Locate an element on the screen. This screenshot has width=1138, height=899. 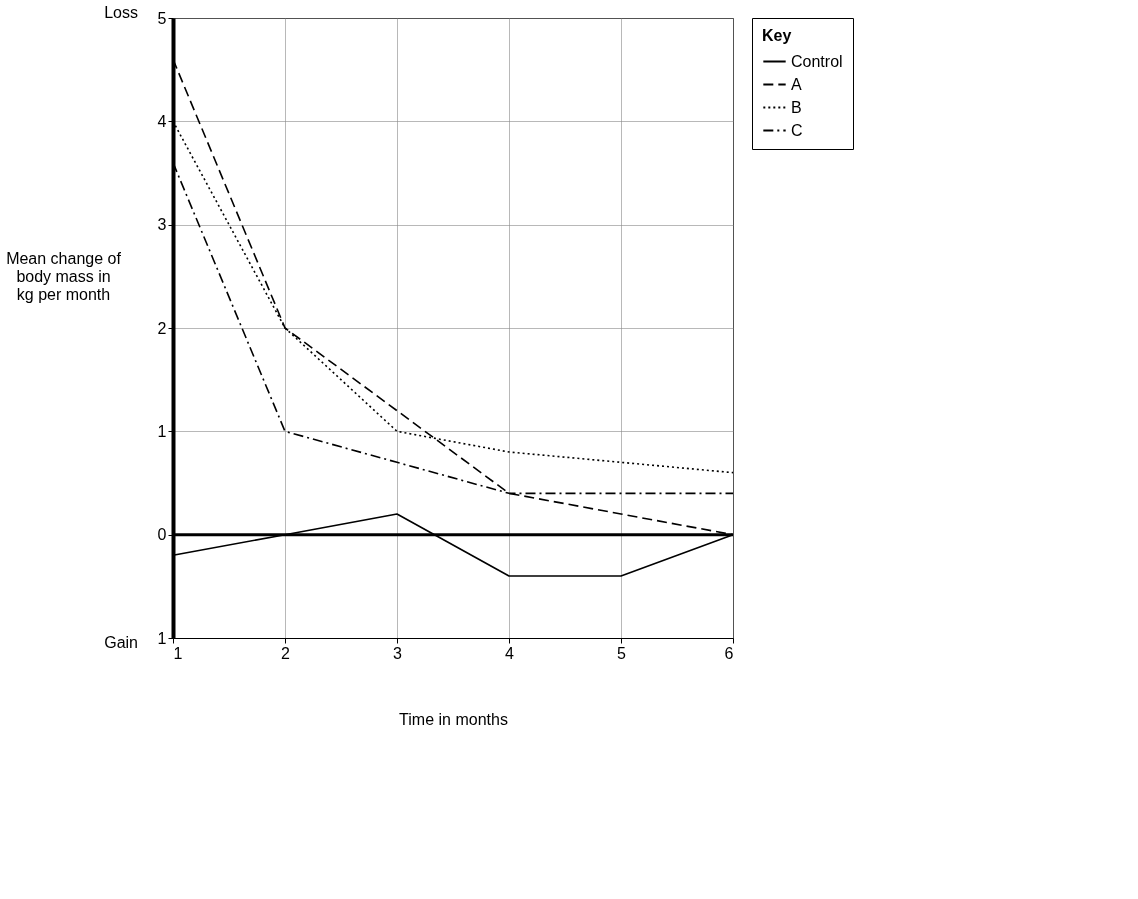
y-tick-label: 0 is located at coordinates (162, 535).